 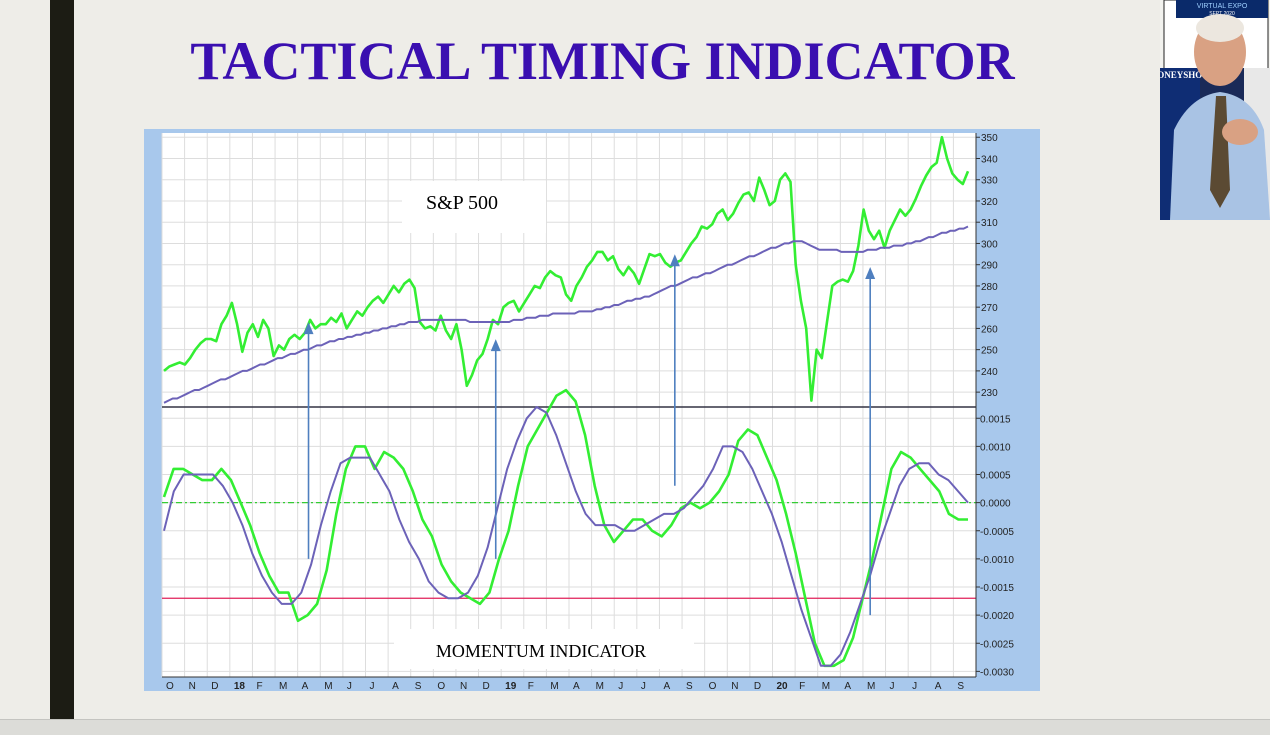 What do you see at coordinates (1222, 14) in the screenshot?
I see `expo-banner-date: SEPT 2020` at bounding box center [1222, 14].